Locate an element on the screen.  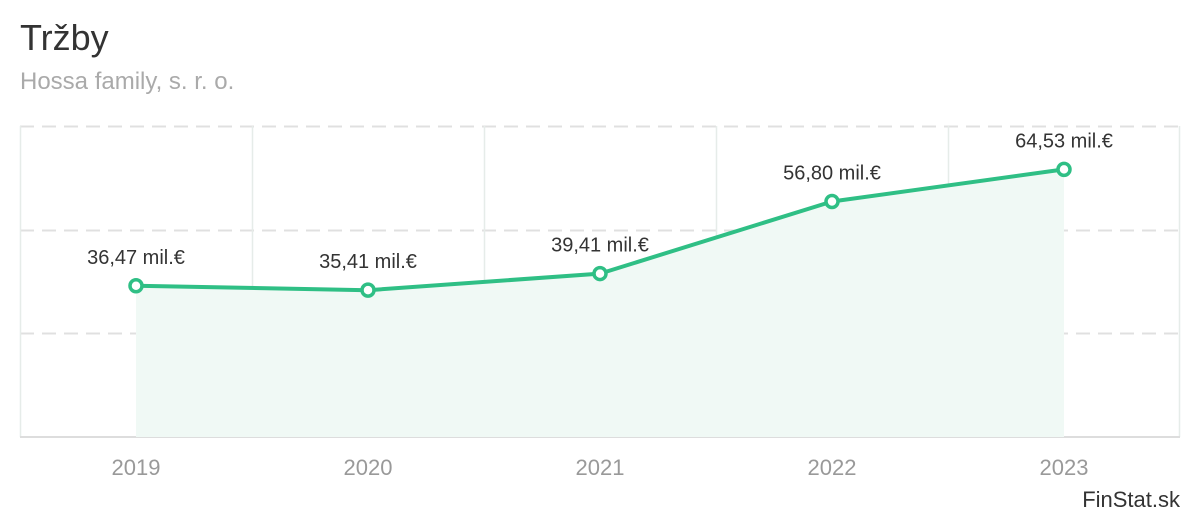
data-point-2019 is located at coordinates (136, 286).